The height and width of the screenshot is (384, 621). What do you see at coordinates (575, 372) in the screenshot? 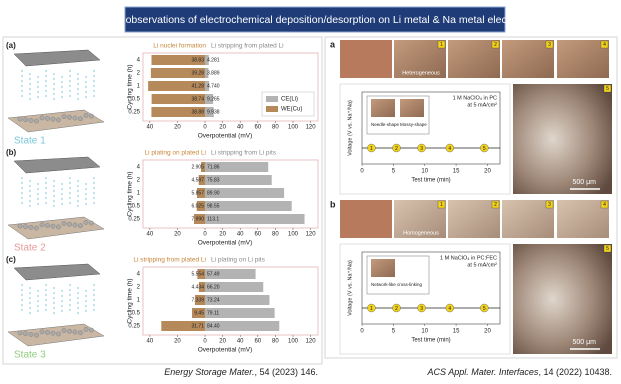
I see `citation-rest: , 14 (2022) 10438.` at bounding box center [575, 372].